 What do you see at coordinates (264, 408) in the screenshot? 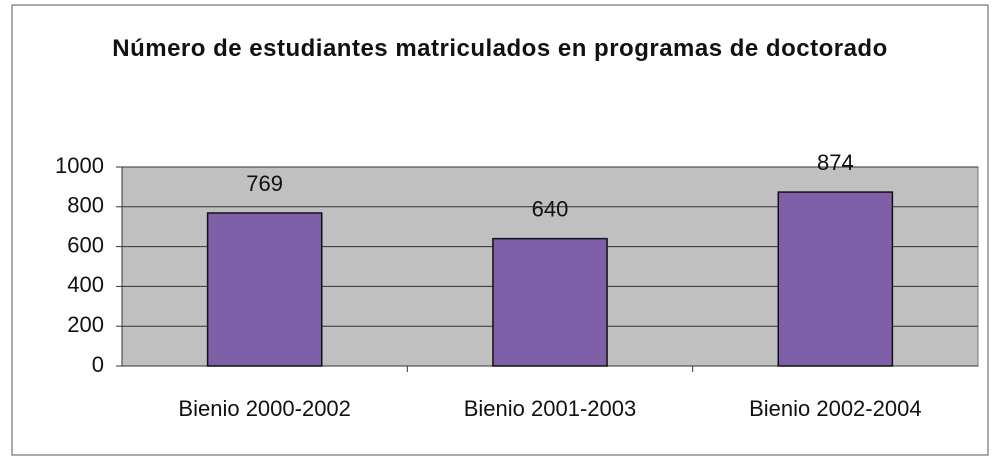
I see `x-tick-label: Bienio 2000-2002` at bounding box center [264, 408].